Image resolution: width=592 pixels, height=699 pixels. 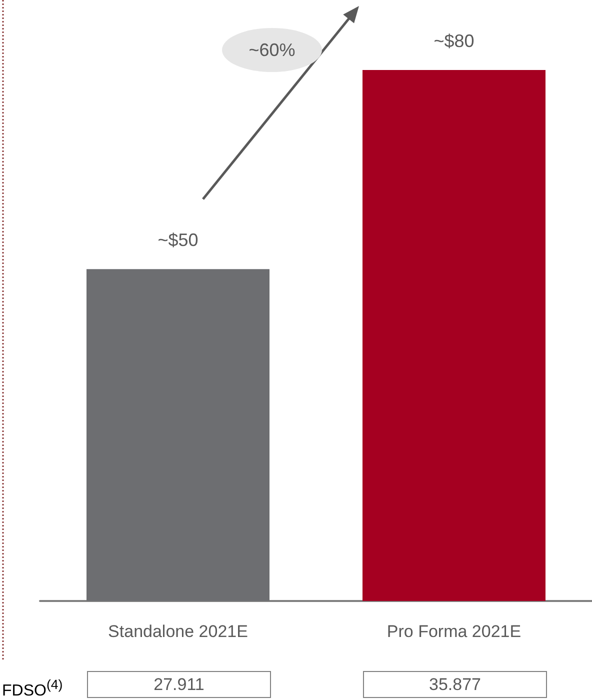 I want to click on text: FDSO$^{(4)}$, so click(x=32, y=687).